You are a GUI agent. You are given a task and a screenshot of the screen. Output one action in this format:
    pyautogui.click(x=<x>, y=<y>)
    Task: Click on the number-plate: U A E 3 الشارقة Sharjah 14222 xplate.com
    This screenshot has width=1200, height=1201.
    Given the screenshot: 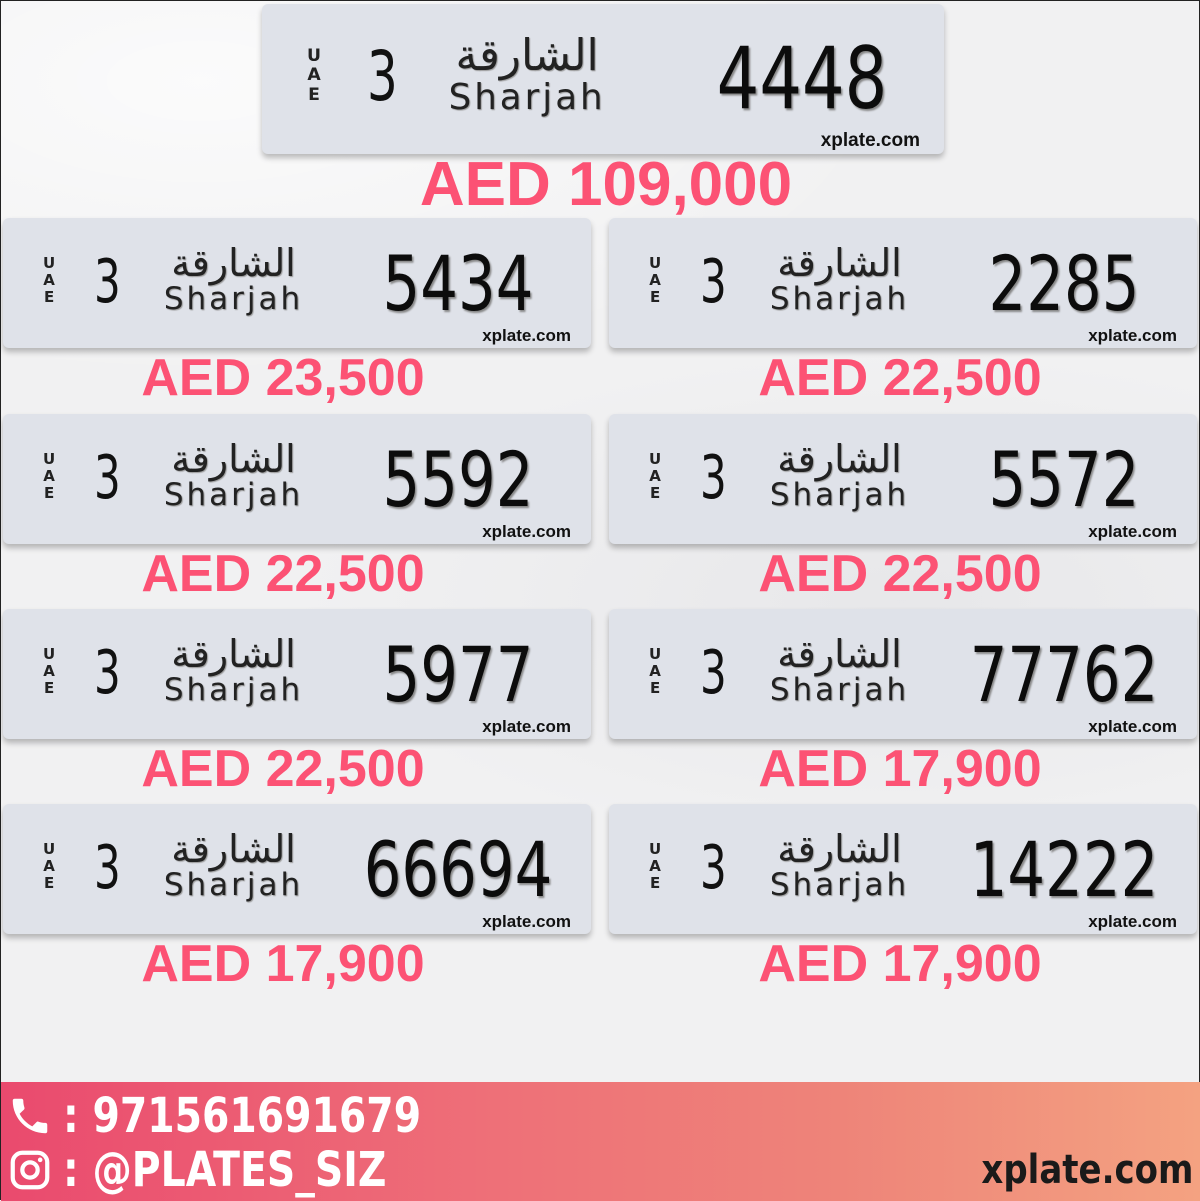 What is the action you would take?
    pyautogui.click(x=903, y=869)
    